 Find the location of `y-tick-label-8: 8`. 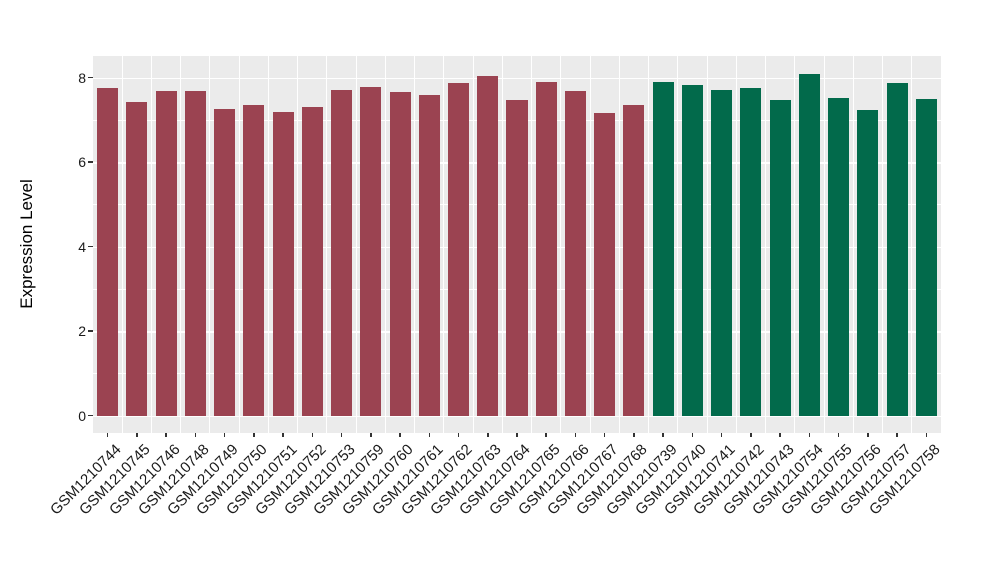

y-tick-label-8: 8 is located at coordinates (82, 77).